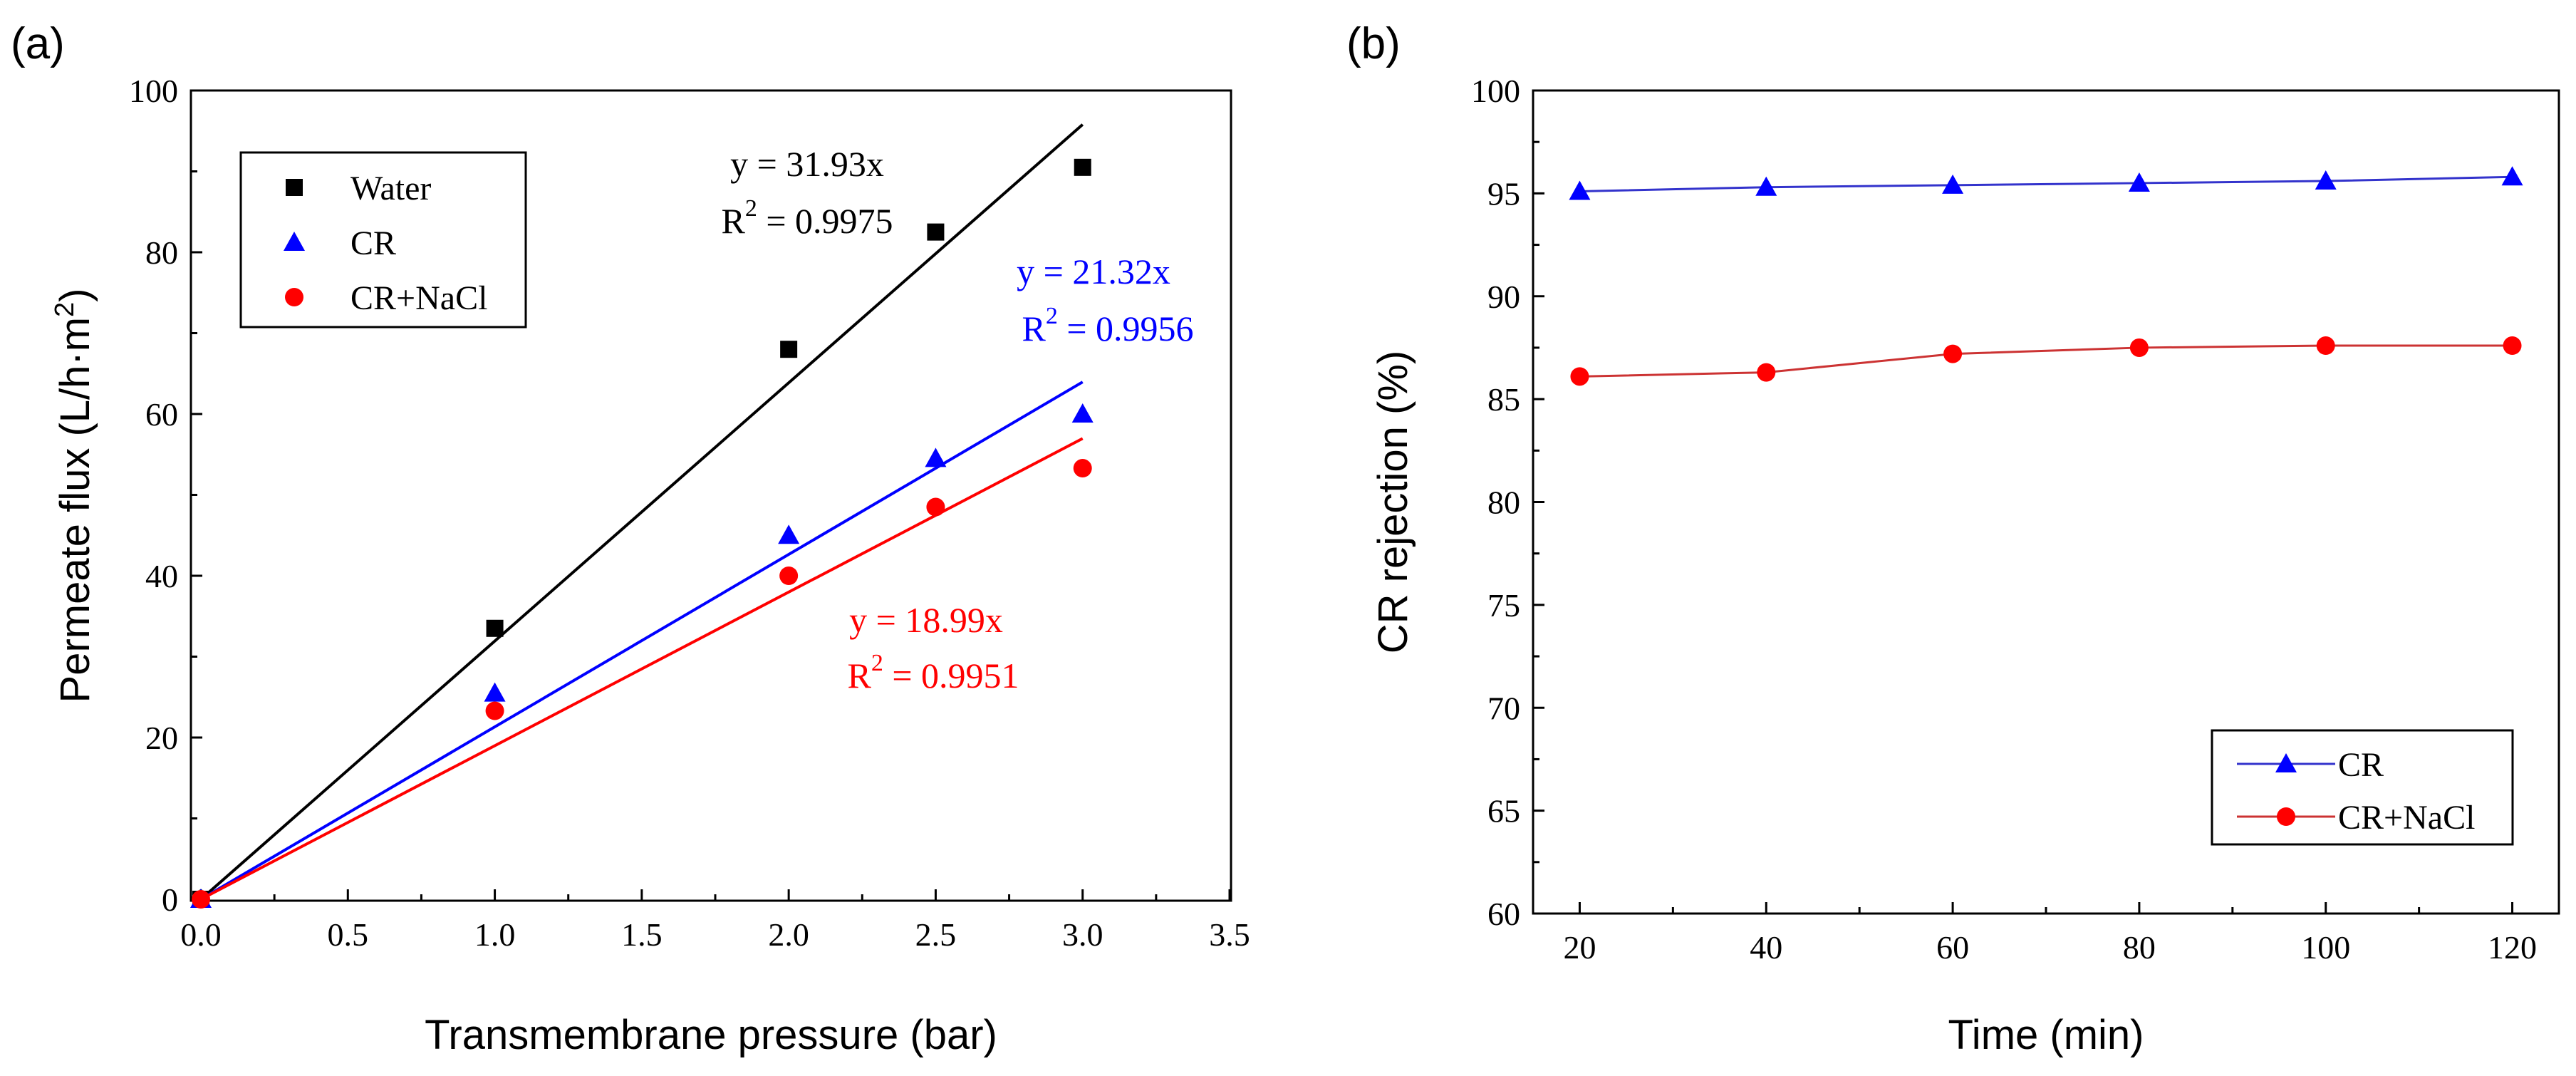 The width and height of the screenshot is (2576, 1076). Describe the element at coordinates (373, 243) in the screenshot. I see `chart-a-legend-label-cr: CR` at that location.